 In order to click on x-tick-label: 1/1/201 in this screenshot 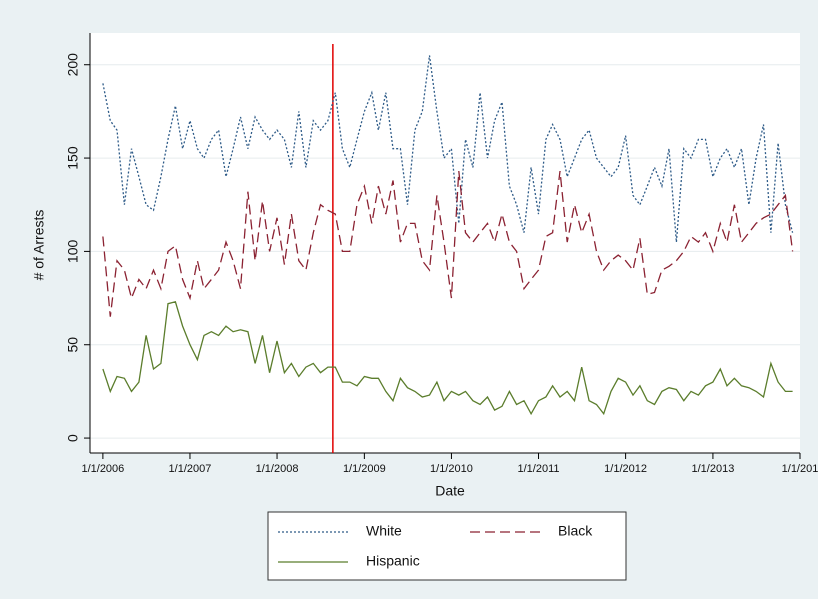, I will do `click(800, 469)`.